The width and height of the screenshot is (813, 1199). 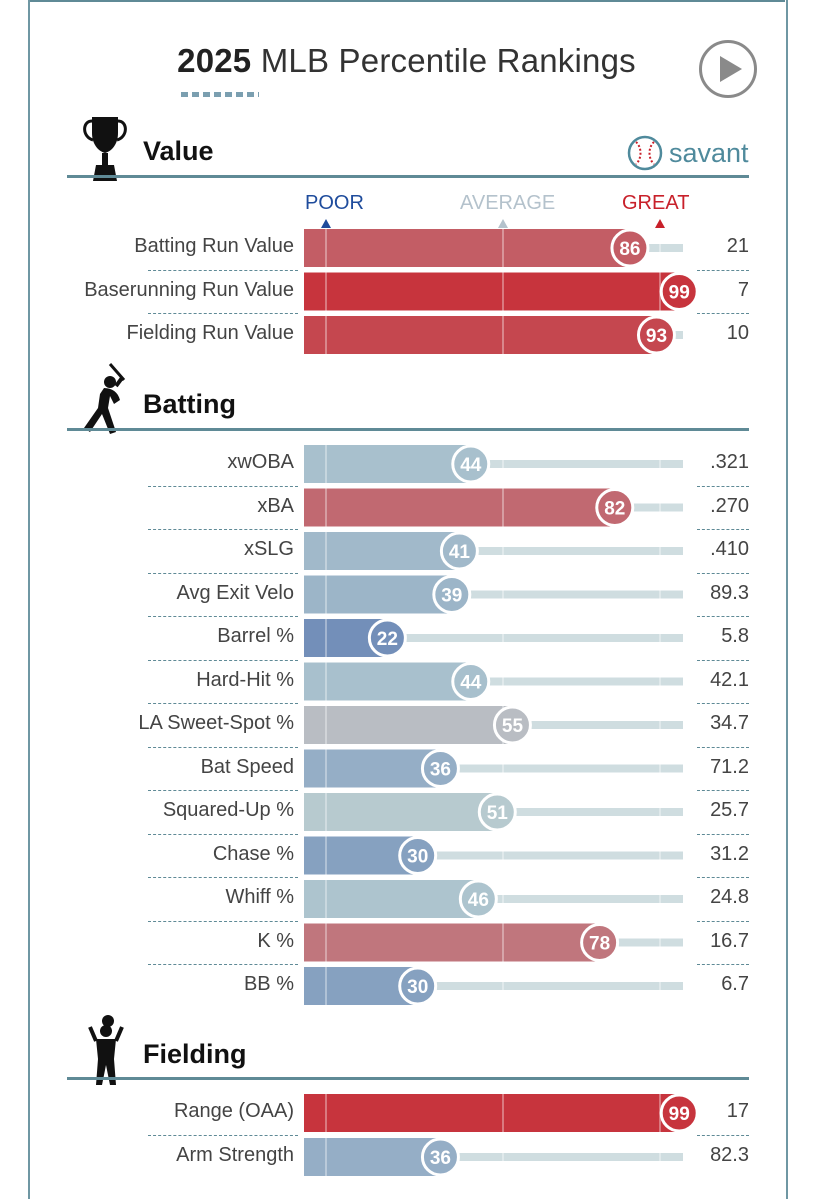 I want to click on page-title: 2025 MLB Percentile Rankings, so click(x=406, y=61).